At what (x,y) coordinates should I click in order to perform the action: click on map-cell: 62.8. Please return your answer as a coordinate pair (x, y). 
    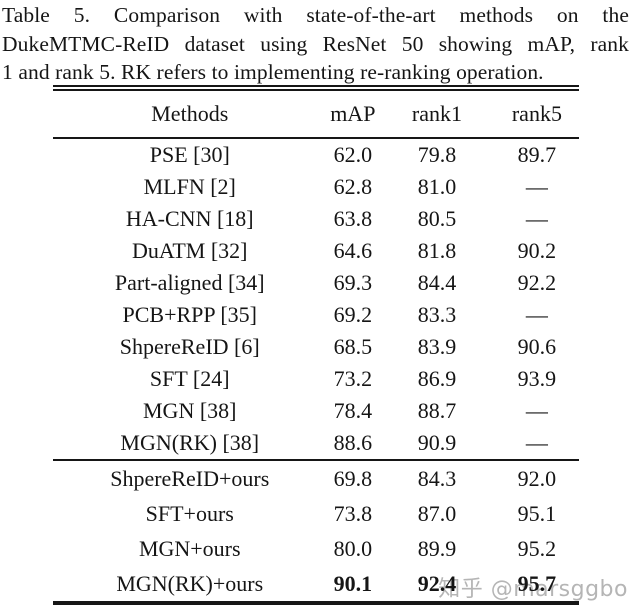
    Looking at the image, I should click on (353, 186).